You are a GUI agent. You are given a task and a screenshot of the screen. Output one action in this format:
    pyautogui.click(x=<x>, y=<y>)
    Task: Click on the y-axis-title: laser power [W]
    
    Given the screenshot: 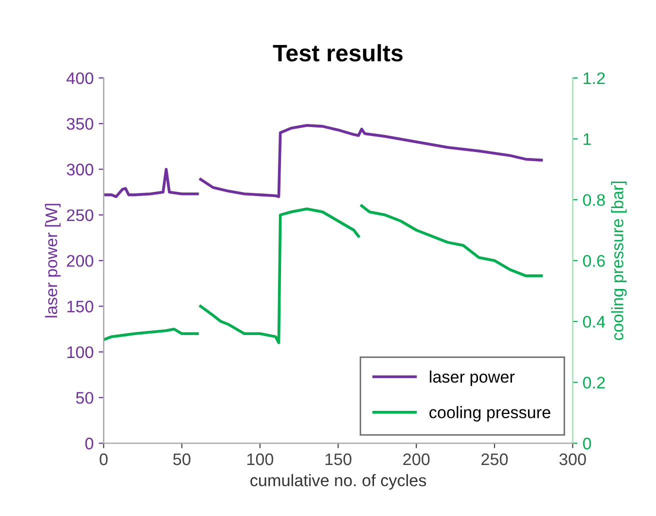 What is the action you would take?
    pyautogui.click(x=53, y=261)
    